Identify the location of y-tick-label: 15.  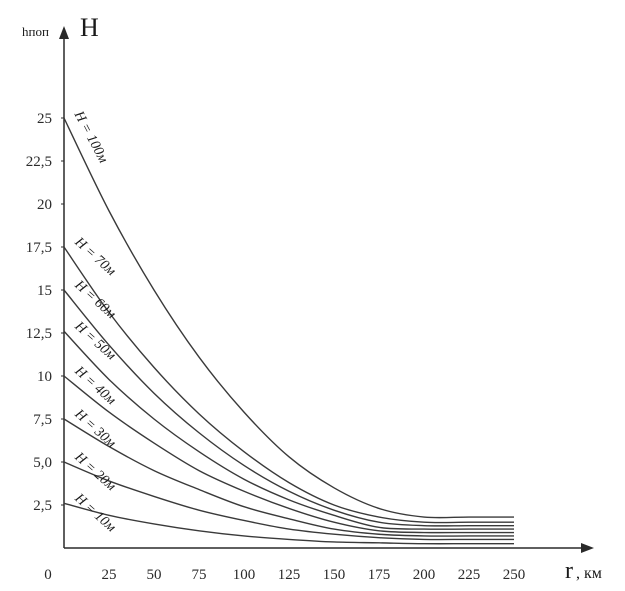
(44, 291).